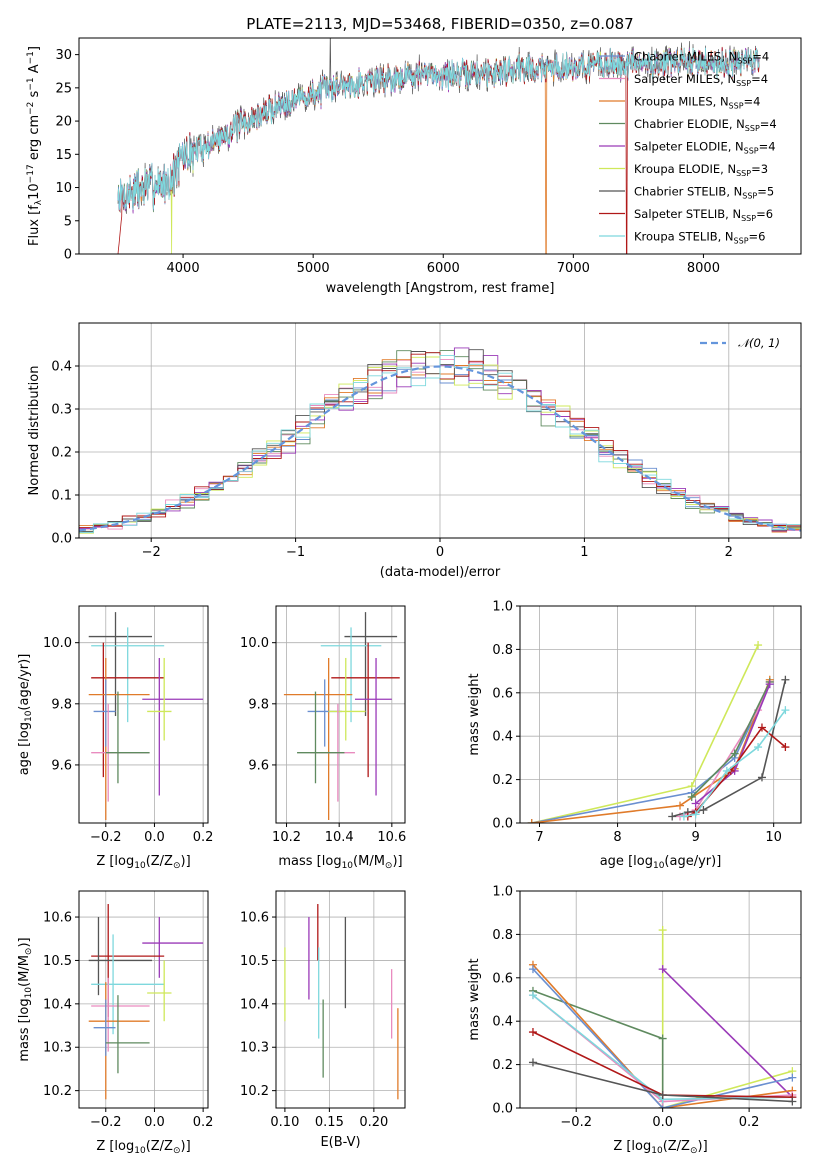  I want to click on legend-entry: Kroupa STELIB, NSSP=6, so click(699, 238).